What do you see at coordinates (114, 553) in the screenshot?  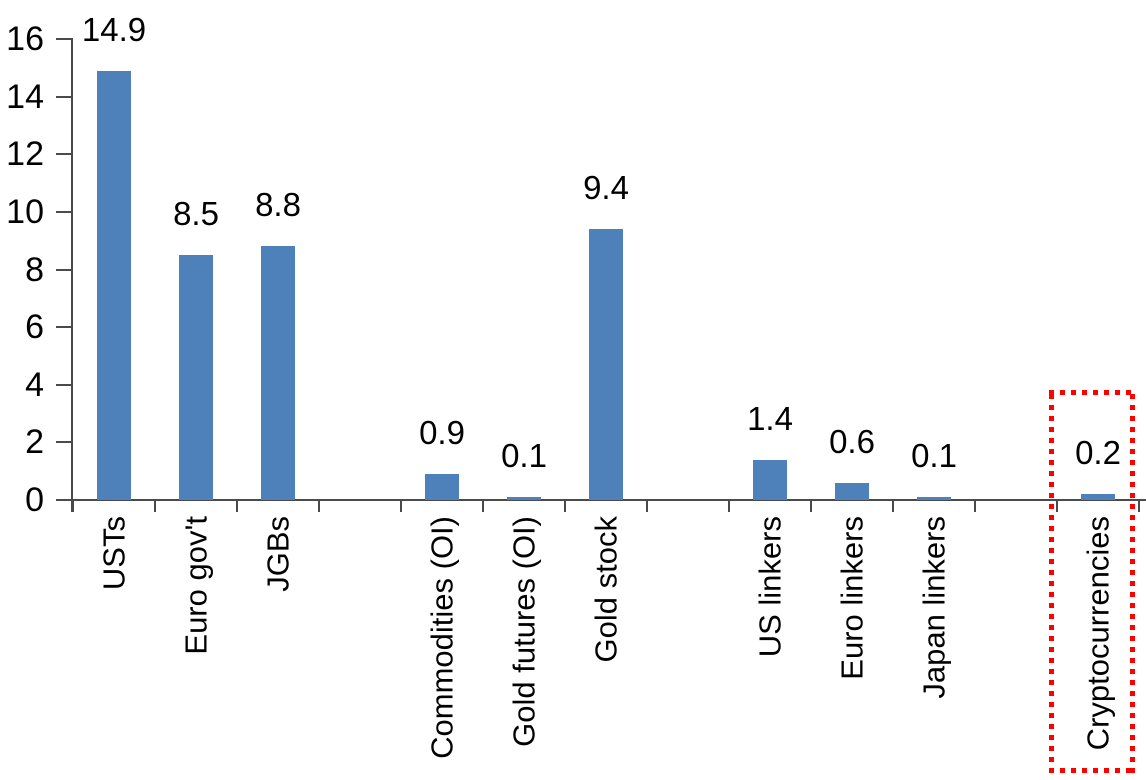 I see `category-label-text-usts: USTs` at bounding box center [114, 553].